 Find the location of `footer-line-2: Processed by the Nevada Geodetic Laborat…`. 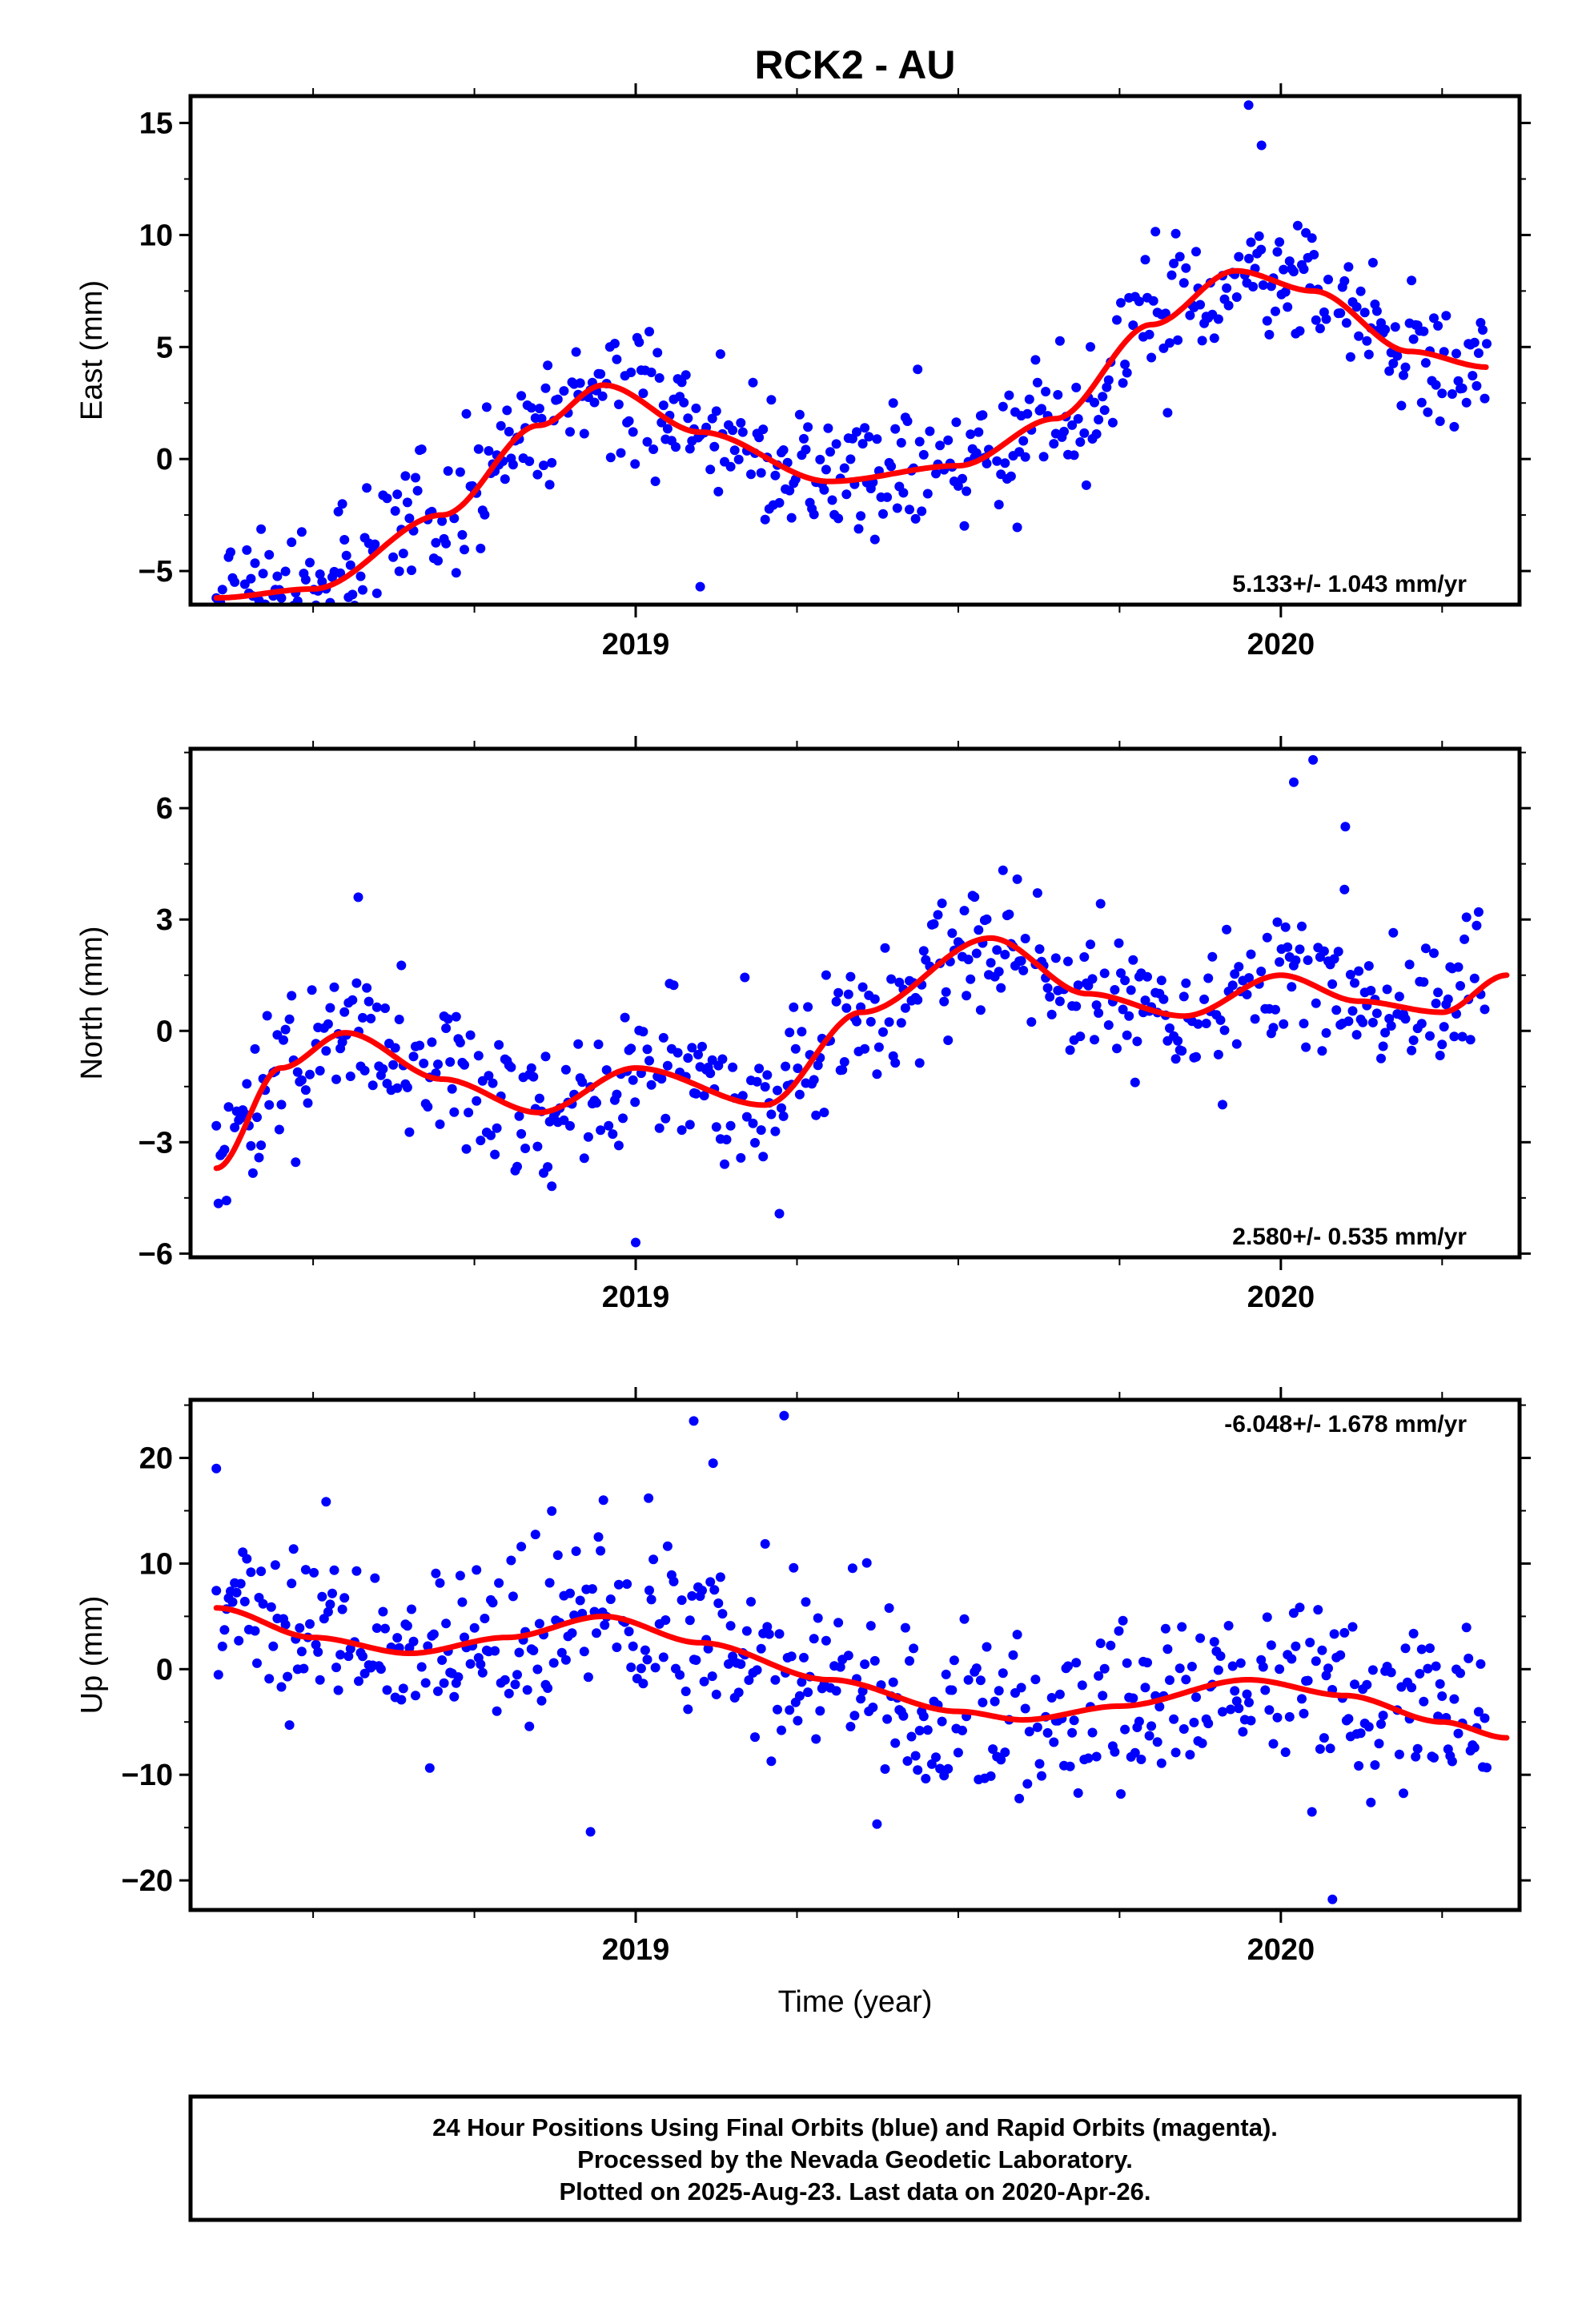

footer-line-2: Processed by the Nevada Geodetic Laborat… is located at coordinates (855, 2159).